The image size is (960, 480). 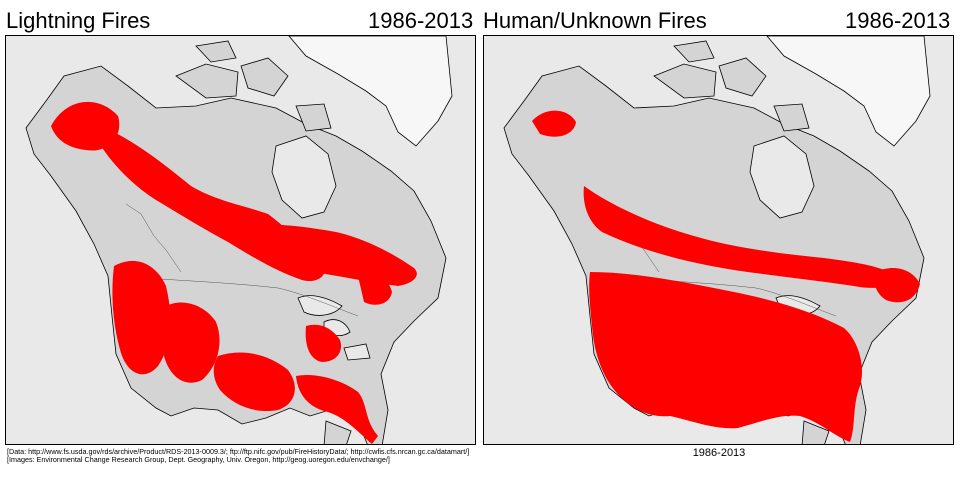 What do you see at coordinates (78, 20) in the screenshot?
I see `left-panel-title: Lightning Fires` at bounding box center [78, 20].